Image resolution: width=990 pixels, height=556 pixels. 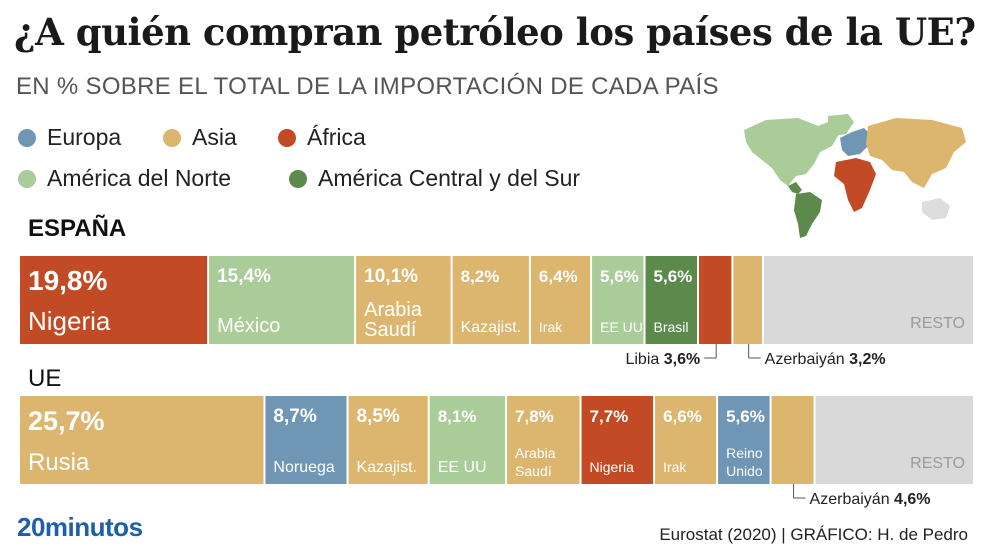 I want to click on value-label: 6,6%, so click(x=682, y=416).